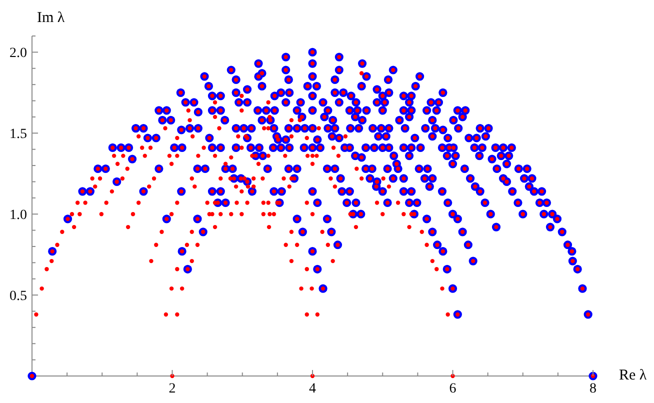  What do you see at coordinates (18, 296) in the screenshot?
I see `y-tick-label: 0.5` at bounding box center [18, 296].